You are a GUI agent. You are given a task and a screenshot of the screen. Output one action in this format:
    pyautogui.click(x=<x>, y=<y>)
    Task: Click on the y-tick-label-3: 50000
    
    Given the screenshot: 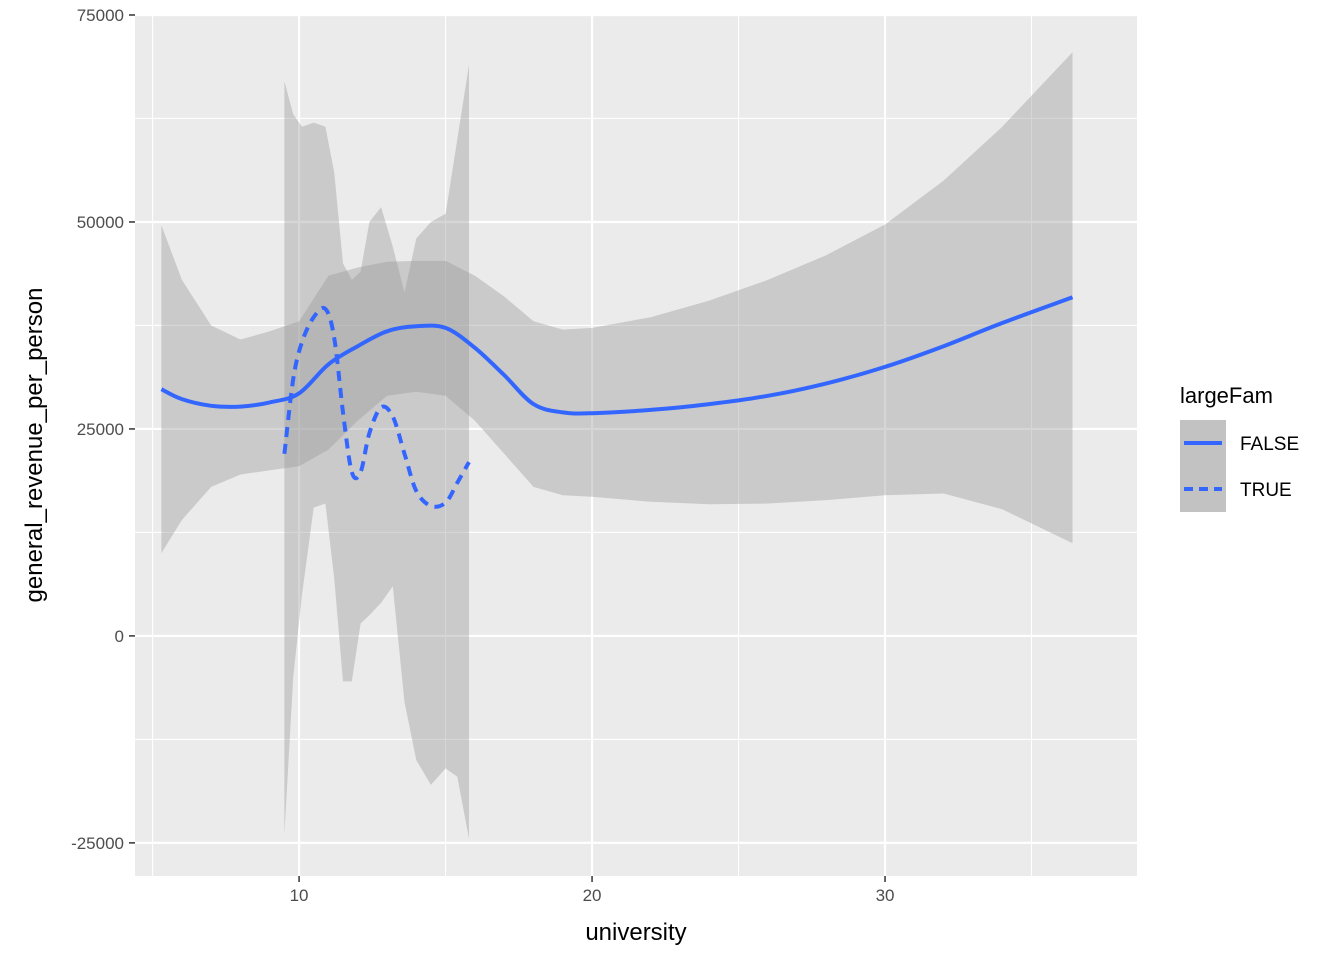 What is the action you would take?
    pyautogui.click(x=100, y=222)
    